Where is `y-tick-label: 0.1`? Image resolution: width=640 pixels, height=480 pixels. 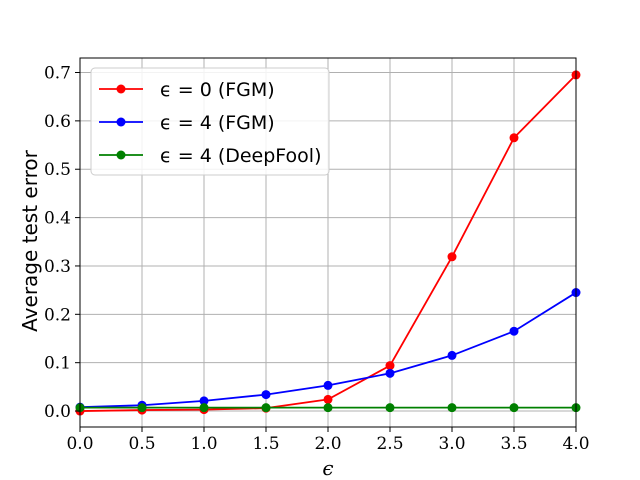 y-tick-label: 0.1 is located at coordinates (57, 364).